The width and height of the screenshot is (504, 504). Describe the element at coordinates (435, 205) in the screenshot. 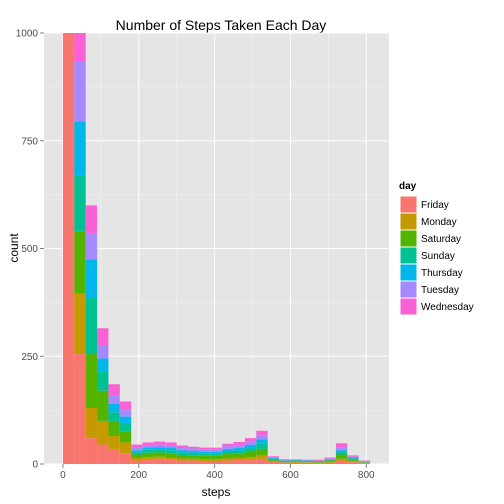

I see `legend-label: Friday` at that location.